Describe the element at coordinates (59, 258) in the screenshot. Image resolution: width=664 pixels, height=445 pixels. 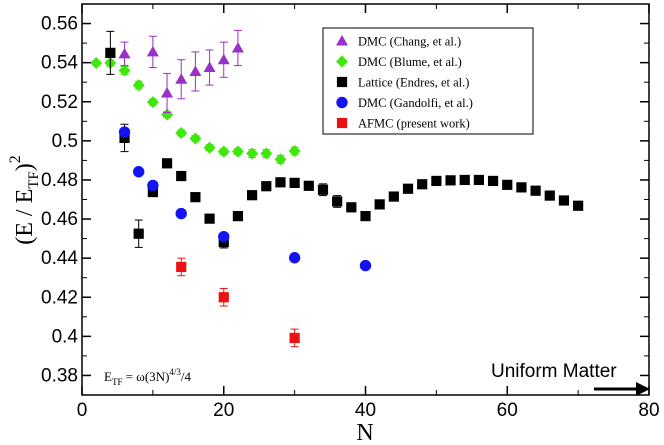
I see `y-tick-label: 0.44` at that location.